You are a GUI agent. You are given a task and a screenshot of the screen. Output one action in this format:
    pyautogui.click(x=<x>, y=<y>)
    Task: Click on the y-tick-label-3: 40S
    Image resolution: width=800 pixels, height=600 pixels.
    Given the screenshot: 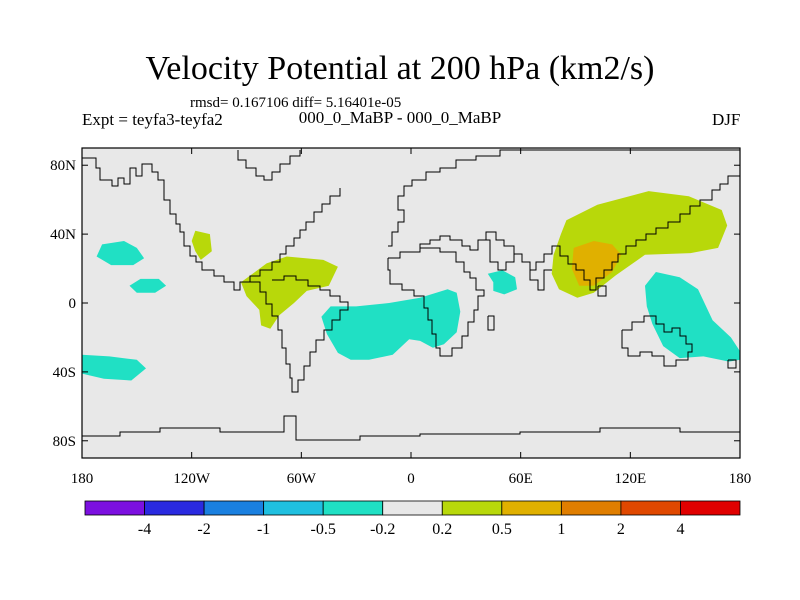 What is the action you would take?
    pyautogui.click(x=64, y=373)
    